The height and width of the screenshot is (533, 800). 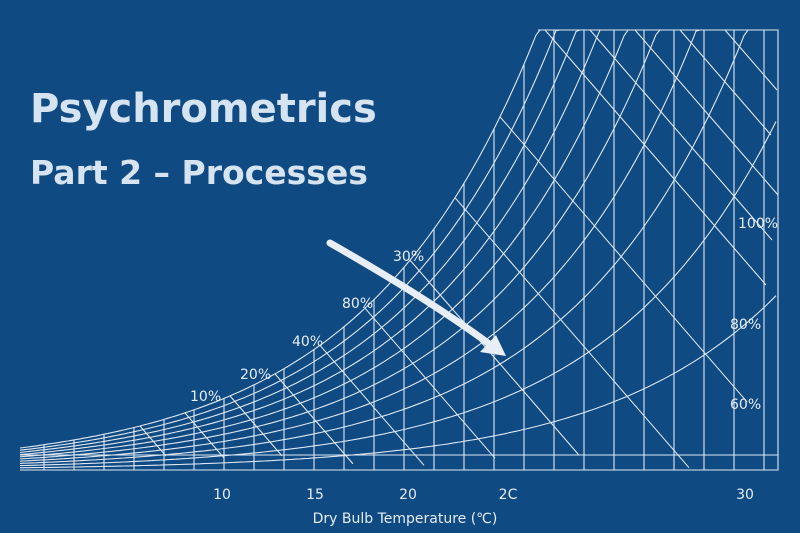 I want to click on x-label: 15, so click(x=315, y=495).